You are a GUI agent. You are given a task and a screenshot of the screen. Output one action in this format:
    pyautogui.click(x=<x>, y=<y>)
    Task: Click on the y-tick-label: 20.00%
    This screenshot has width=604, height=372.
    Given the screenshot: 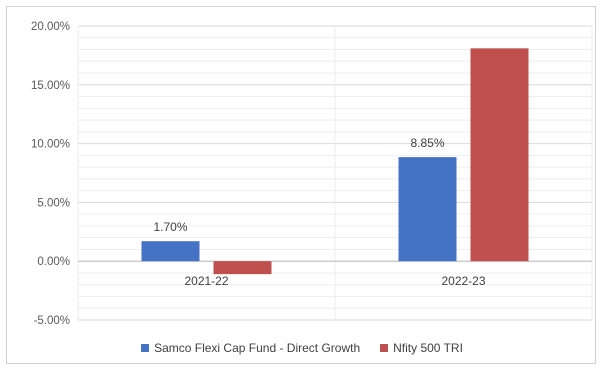 What is the action you would take?
    pyautogui.click(x=50, y=27)
    